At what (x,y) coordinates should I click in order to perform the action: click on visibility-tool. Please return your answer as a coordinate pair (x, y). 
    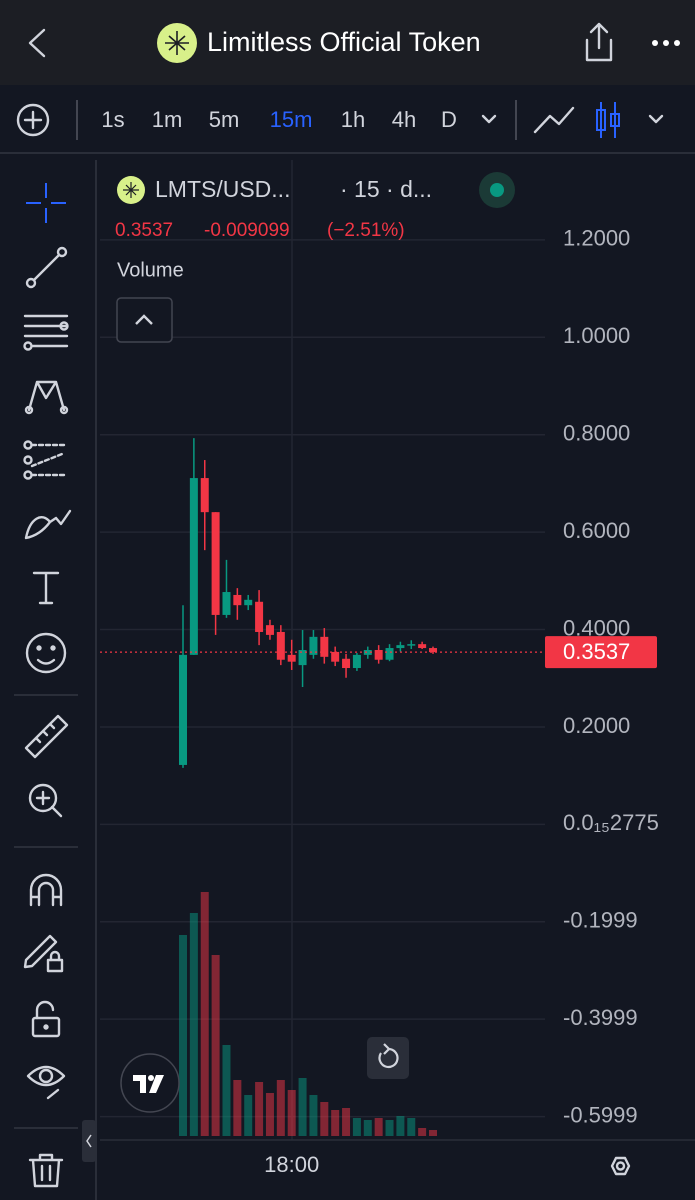
    Looking at the image, I should click on (46, 1082).